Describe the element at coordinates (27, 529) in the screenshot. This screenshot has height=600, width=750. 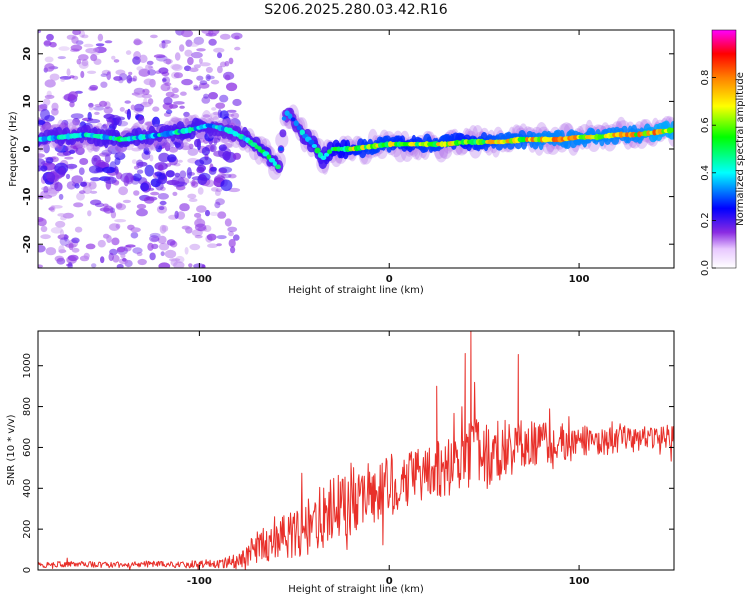
I see `snr-y-tick-label: 200` at that location.